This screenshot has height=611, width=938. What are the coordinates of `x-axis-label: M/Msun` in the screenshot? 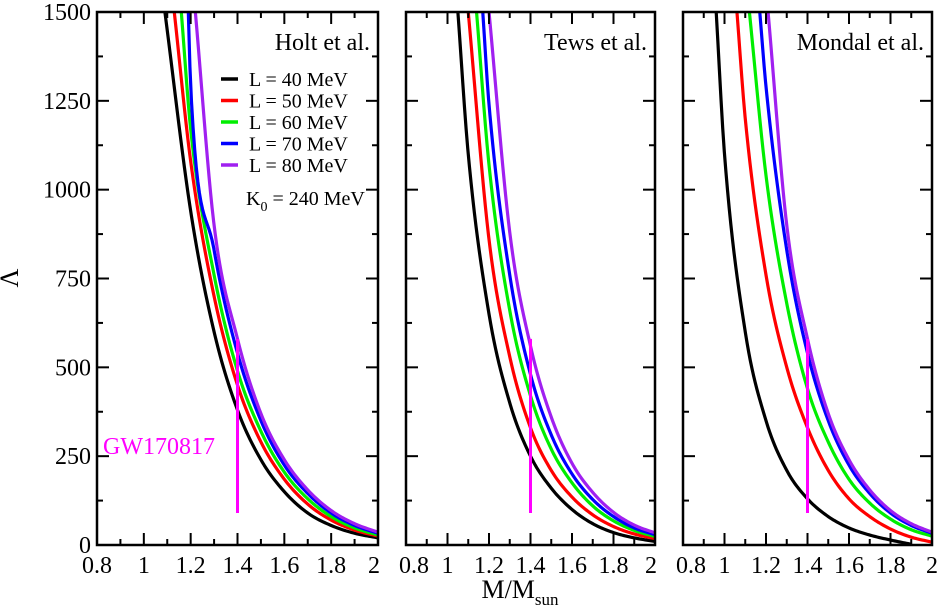 It's located at (520, 592).